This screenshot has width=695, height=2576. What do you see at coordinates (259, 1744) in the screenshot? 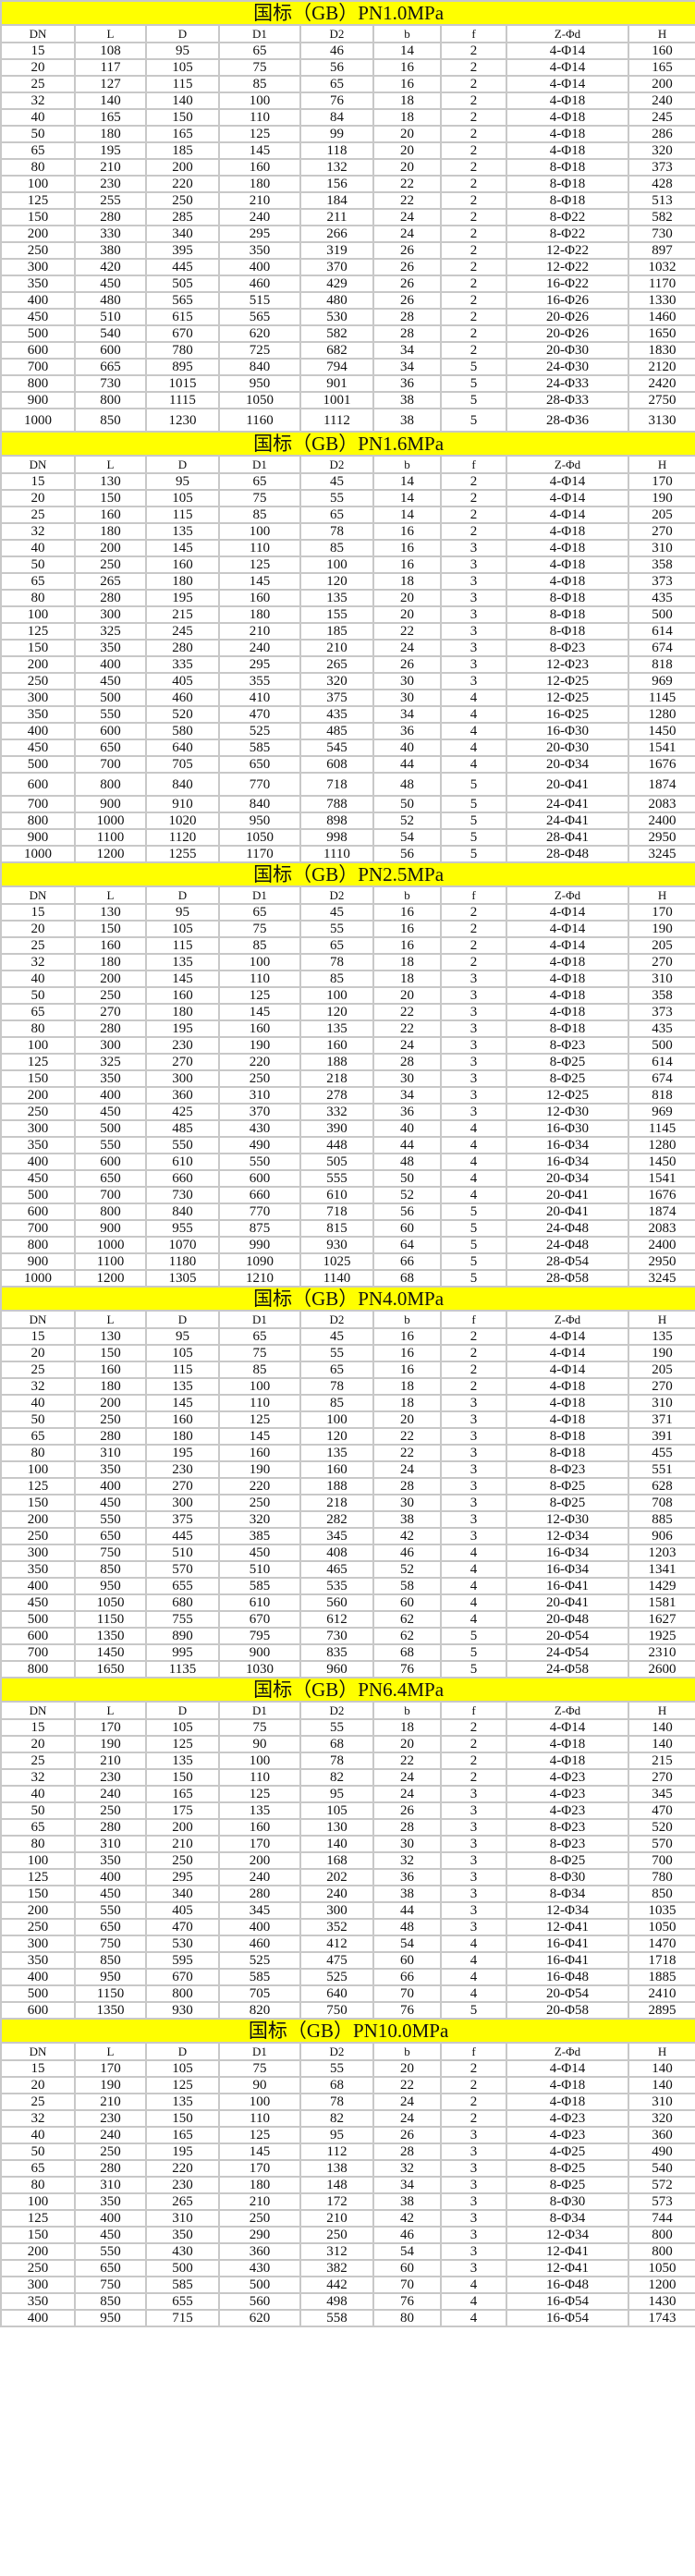
I see `cell-d1: 90` at bounding box center [259, 1744].